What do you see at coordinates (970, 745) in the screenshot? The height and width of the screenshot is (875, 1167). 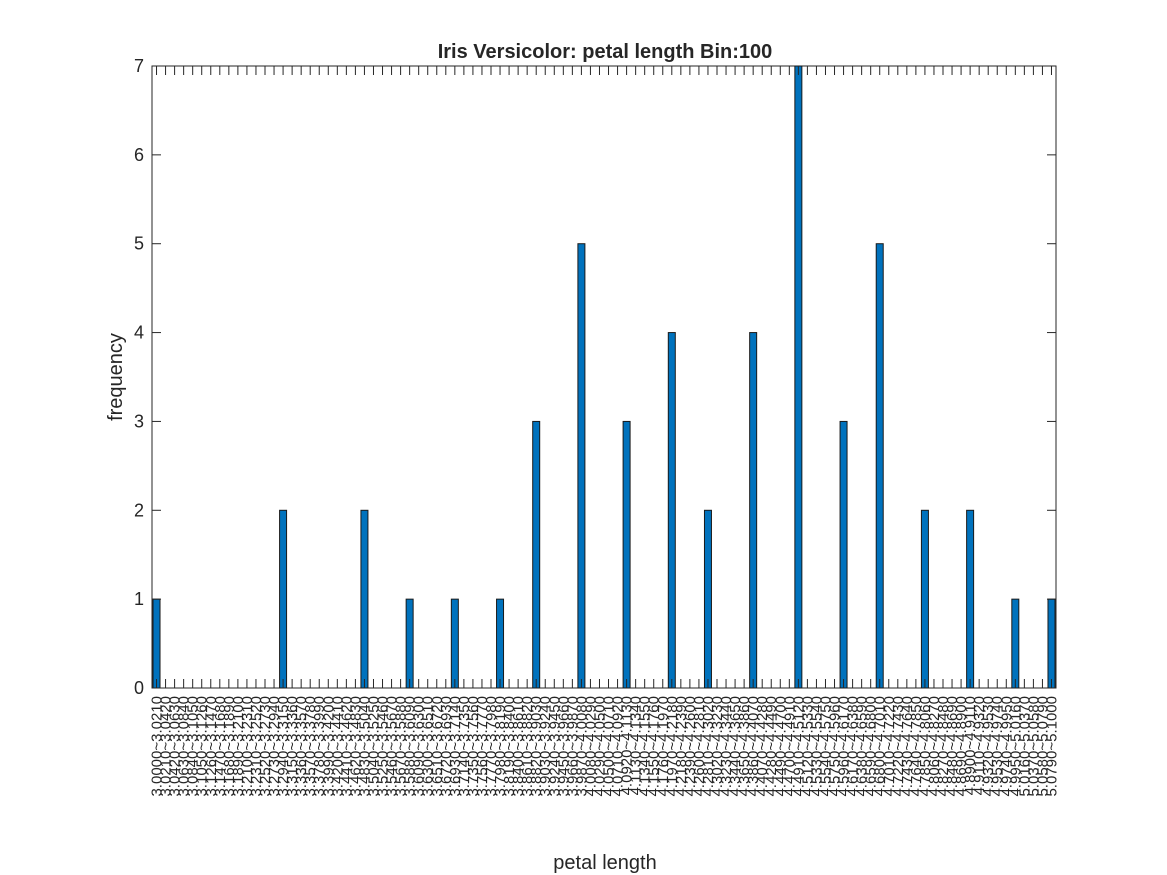 I see `x-tick-label: 4.8900~4.9110` at bounding box center [970, 745].